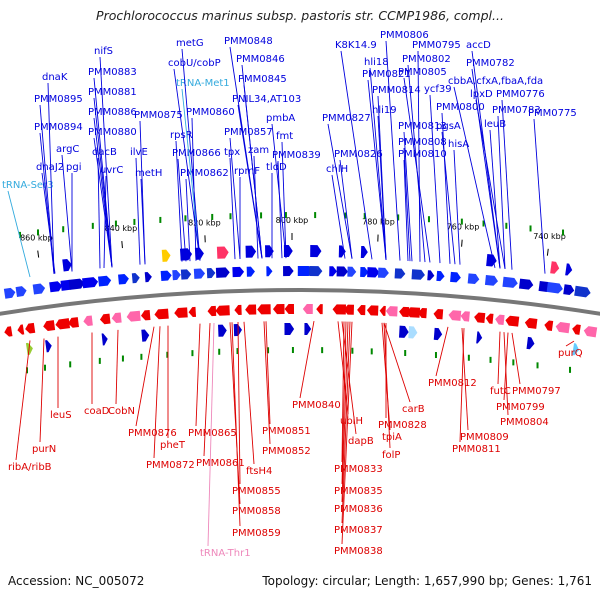 This screenshot has width=600, height=600. I want to click on forward-gene-label: PMM0886, so click(112, 112).